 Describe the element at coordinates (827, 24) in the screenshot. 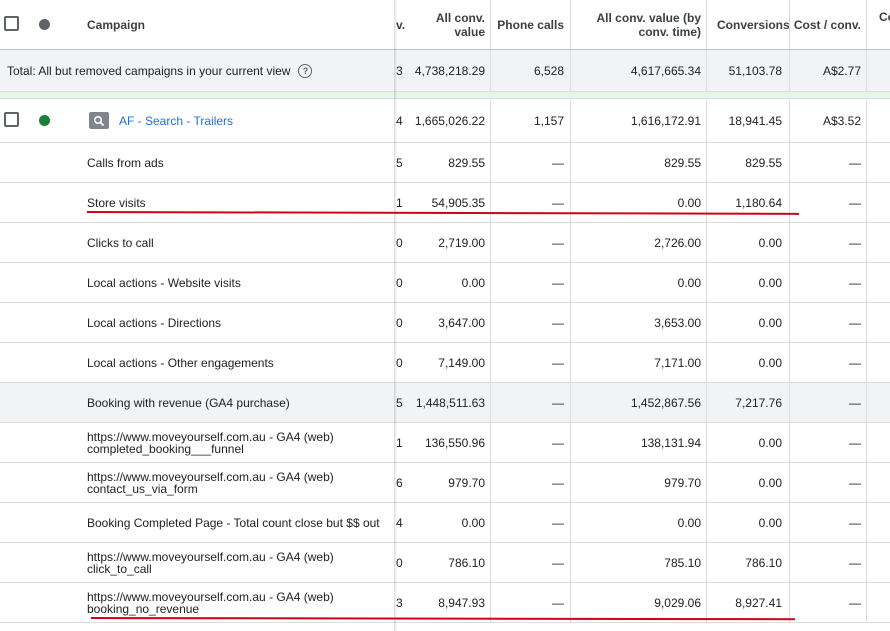

I see `header-cost-conv: Cost / conv.` at that location.